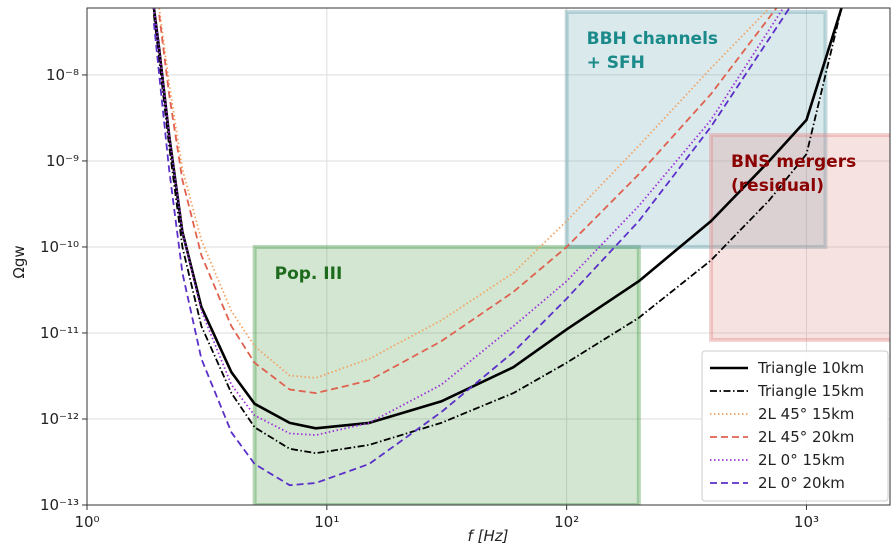 The image size is (891, 547). What do you see at coordinates (806, 522) in the screenshot?
I see `x-tick-label: 10³` at bounding box center [806, 522].